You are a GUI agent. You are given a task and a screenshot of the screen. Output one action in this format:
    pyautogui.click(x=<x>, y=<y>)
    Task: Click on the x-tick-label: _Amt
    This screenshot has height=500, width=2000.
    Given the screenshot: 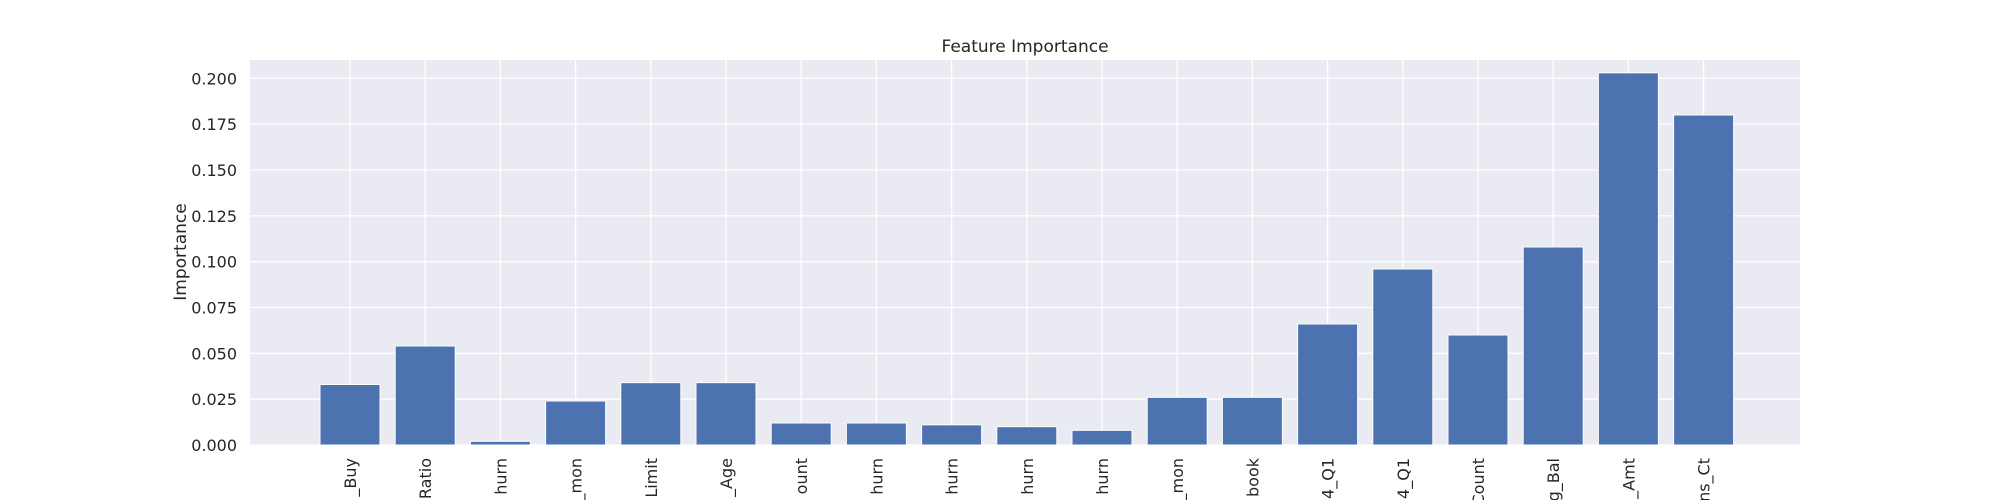 What is the action you would take?
    pyautogui.click(x=1629, y=479)
    